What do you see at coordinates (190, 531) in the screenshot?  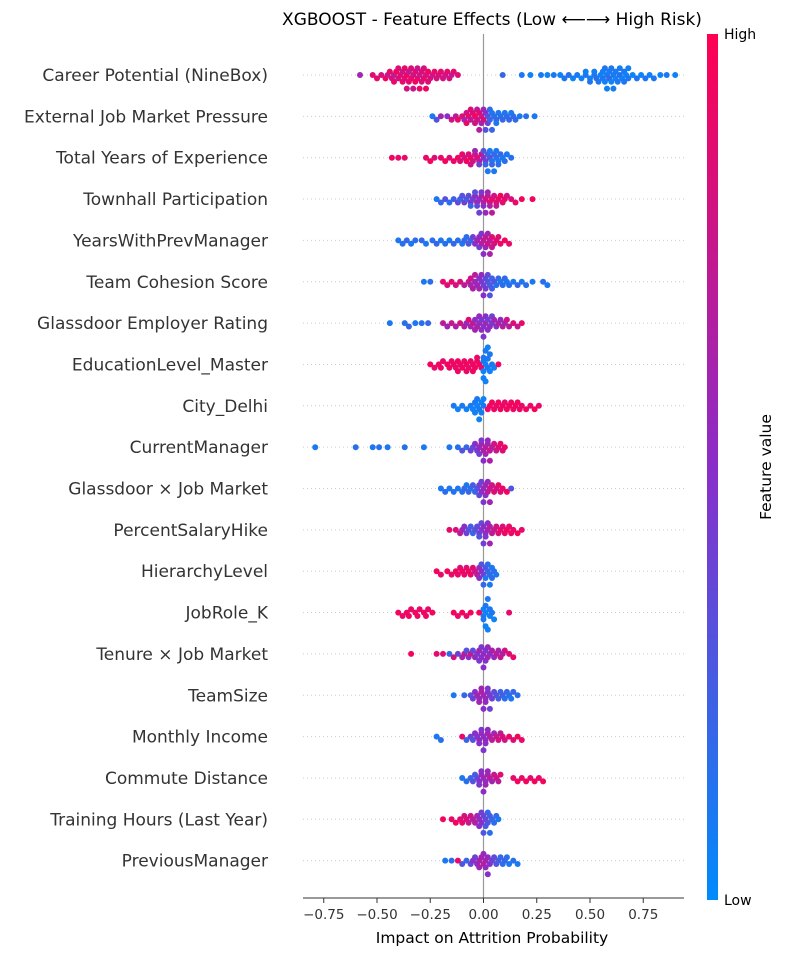 I see `feature-label: PercentSalaryHike` at bounding box center [190, 531].